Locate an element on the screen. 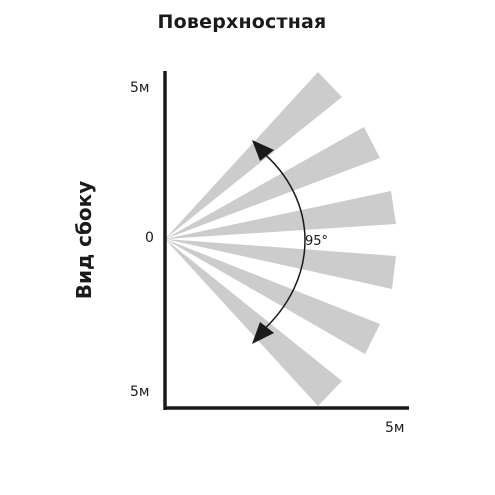 This screenshot has width=495, height=495. arc-arrowhead-top-icon is located at coordinates (263, 150).